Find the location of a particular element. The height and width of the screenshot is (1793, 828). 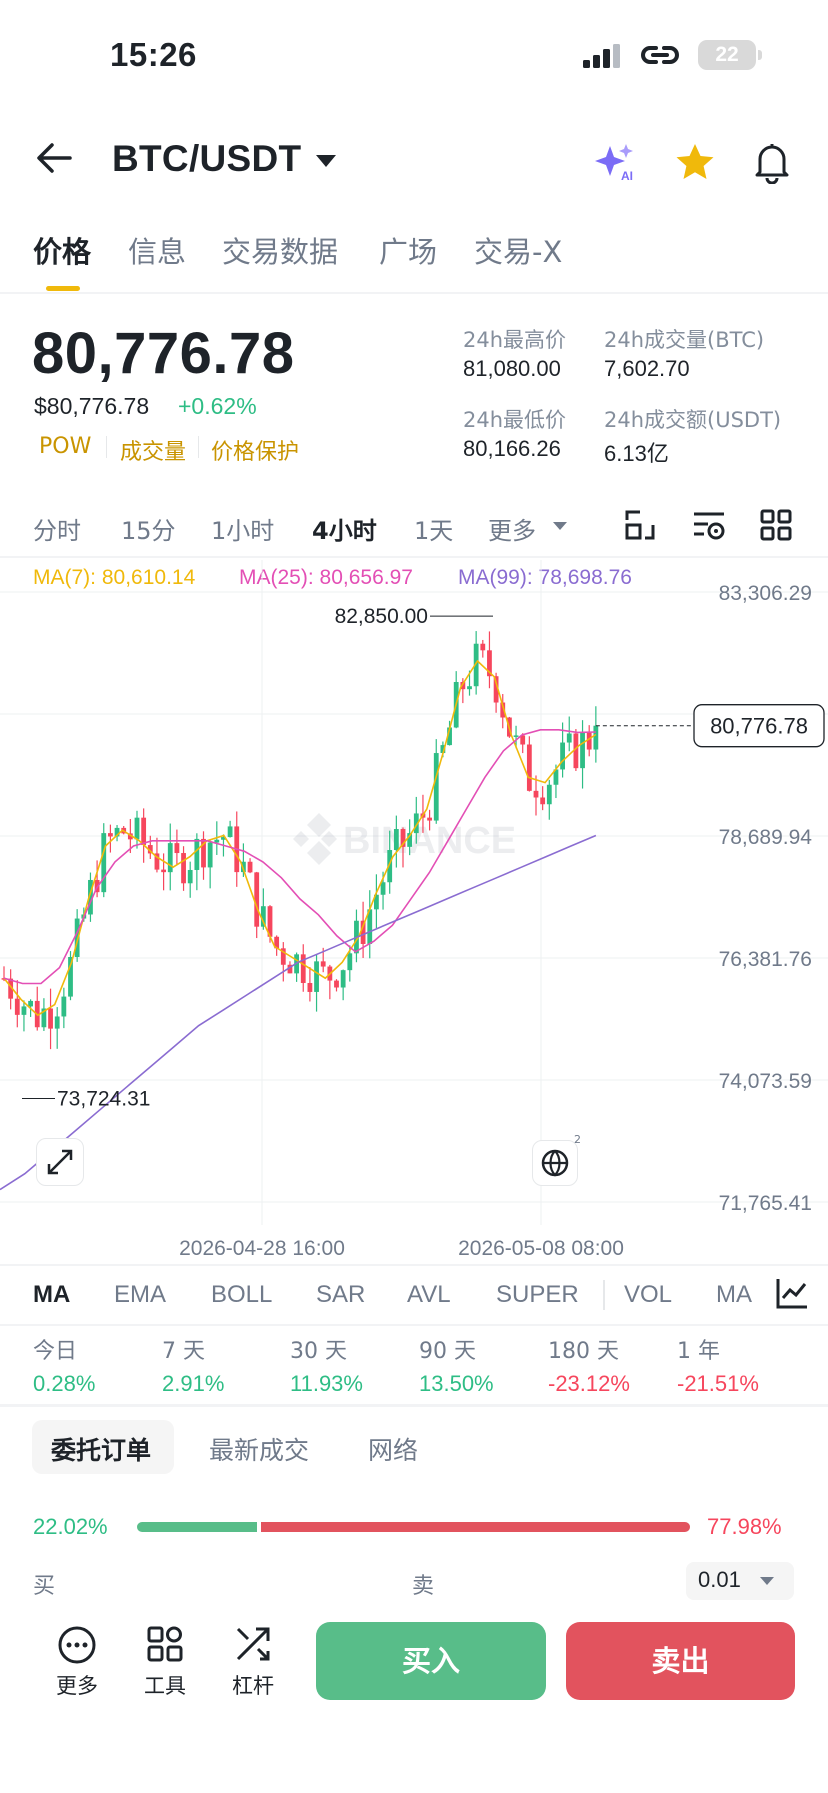

period-more: 更多 is located at coordinates (512, 531).